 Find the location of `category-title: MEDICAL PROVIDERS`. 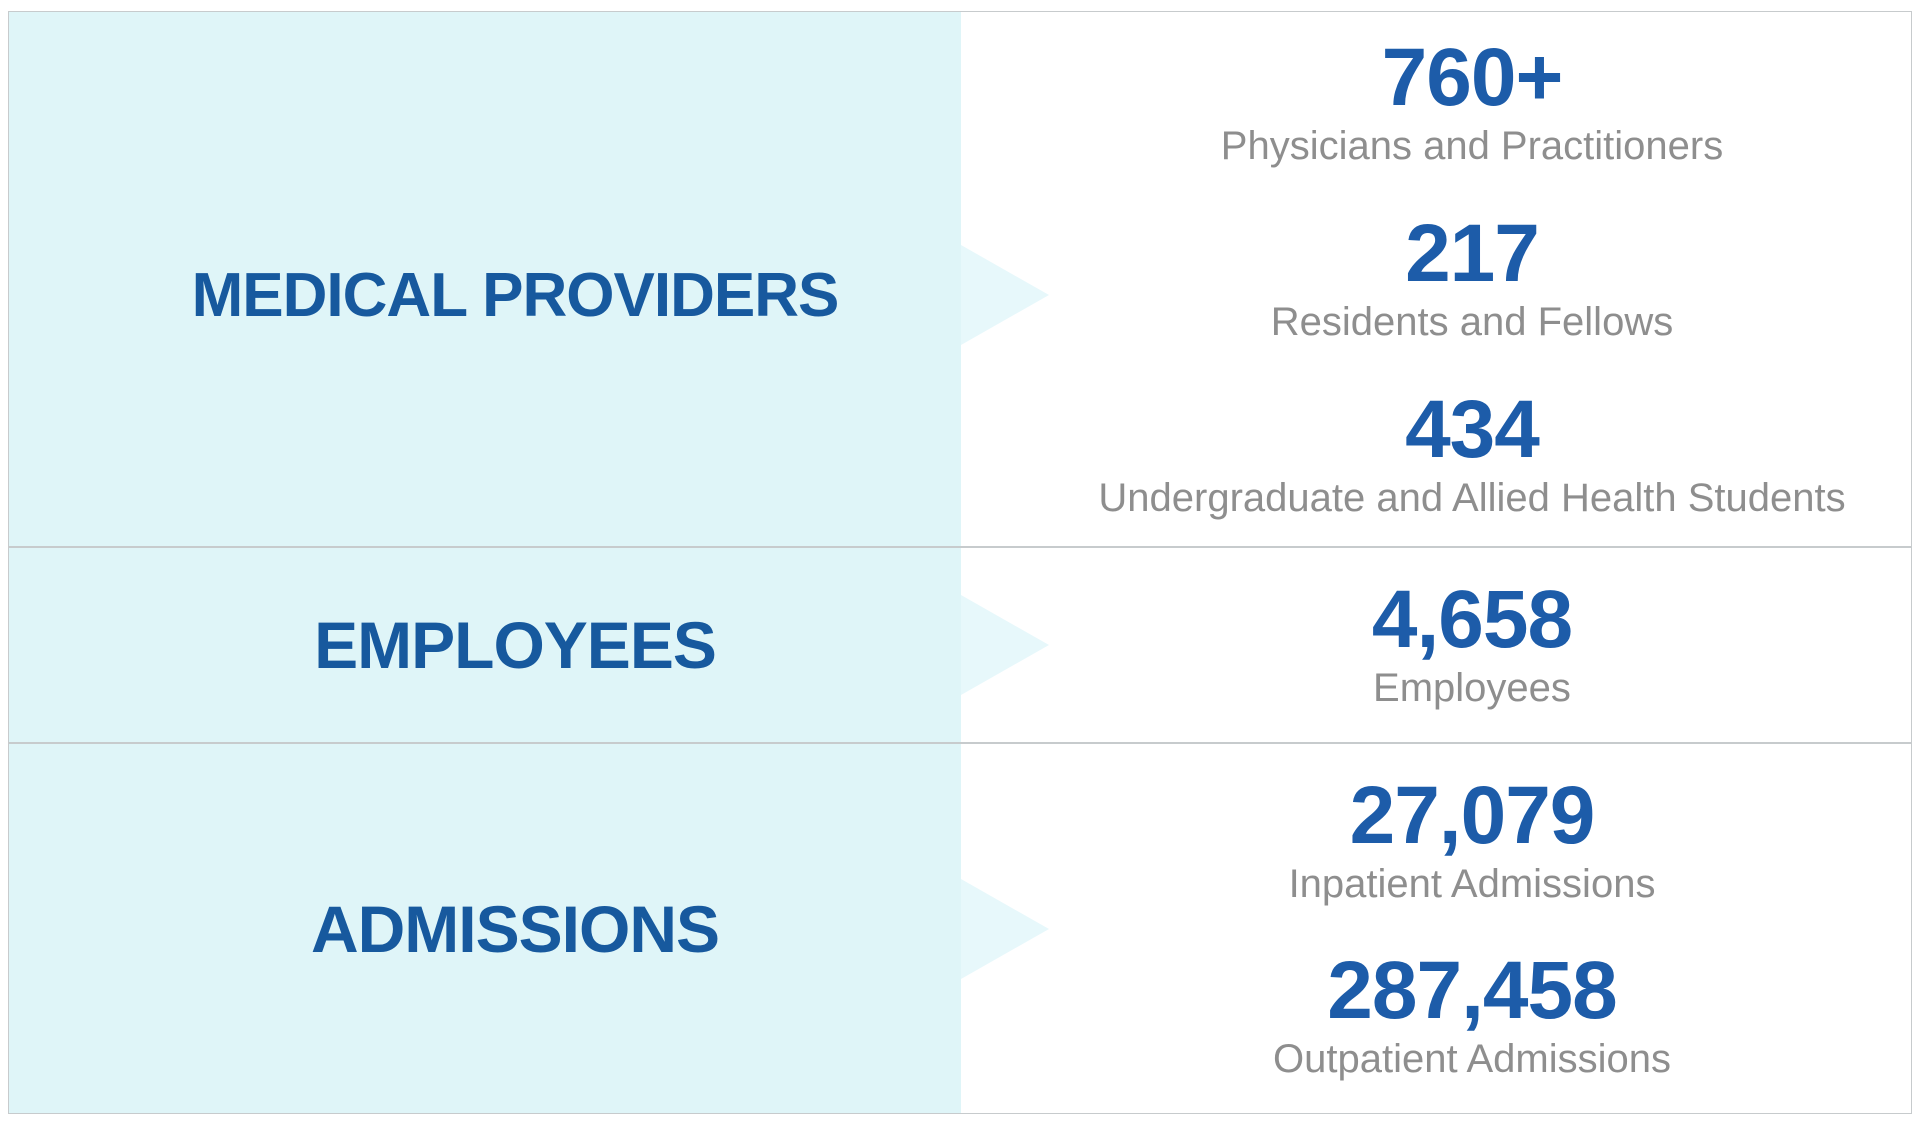

category-title: MEDICAL PROVIDERS is located at coordinates (515, 295).